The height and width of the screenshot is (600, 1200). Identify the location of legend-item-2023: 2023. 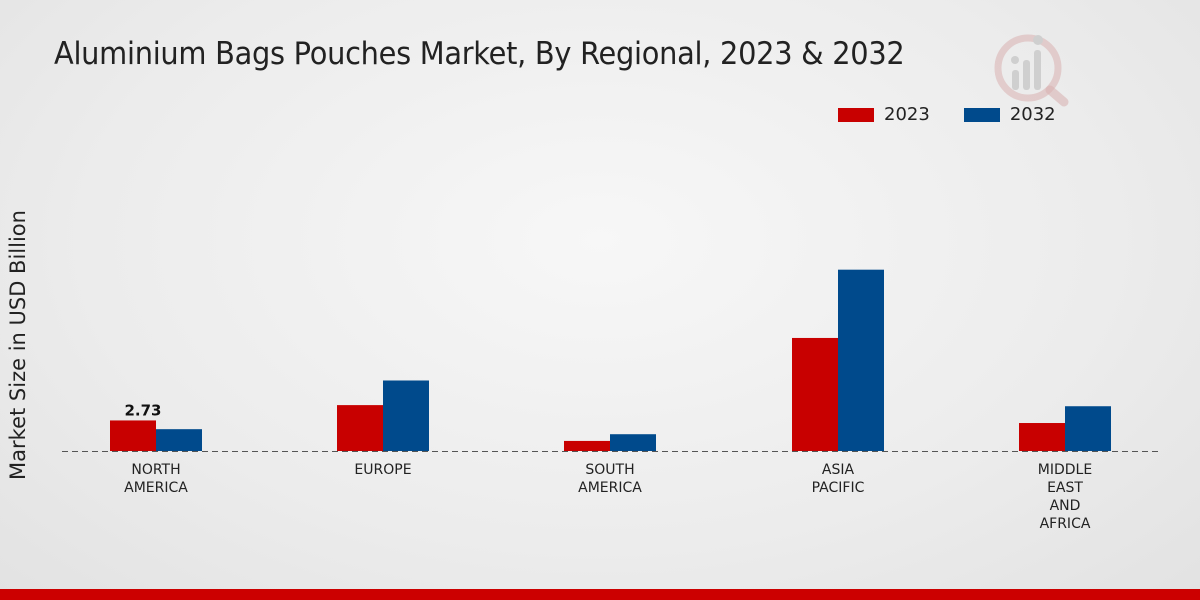
(884, 114).